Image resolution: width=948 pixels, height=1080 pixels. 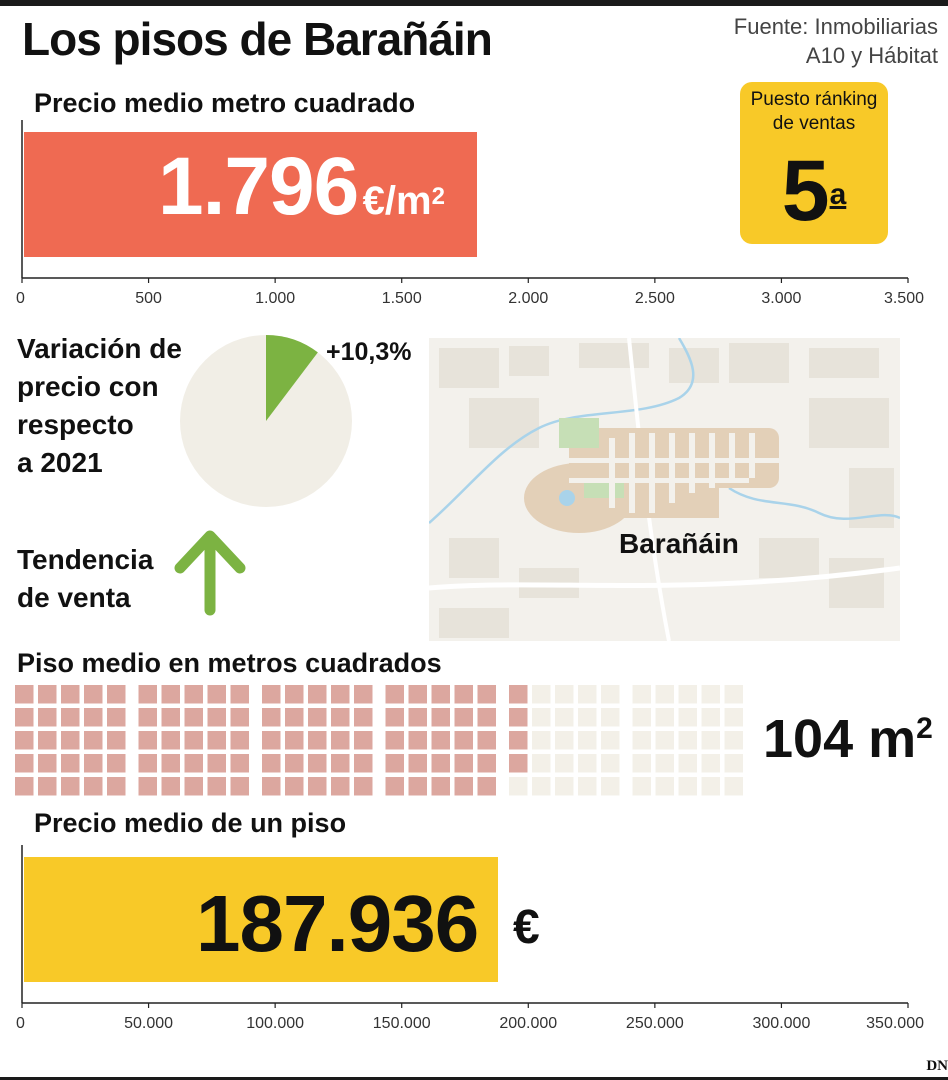 I want to click on trend-label-line: Tendencia, so click(x=85, y=559).